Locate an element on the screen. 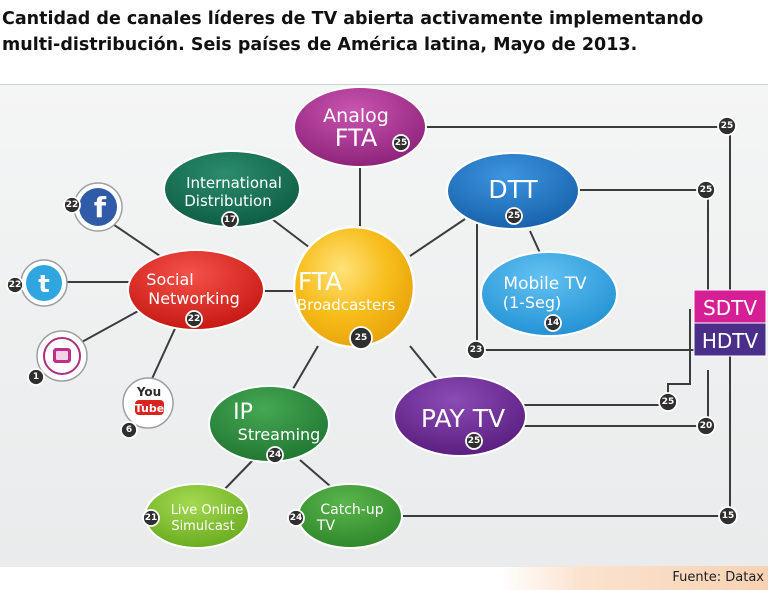 This screenshot has height=590, width=768. analog-line1: Analog is located at coordinates (356, 116).